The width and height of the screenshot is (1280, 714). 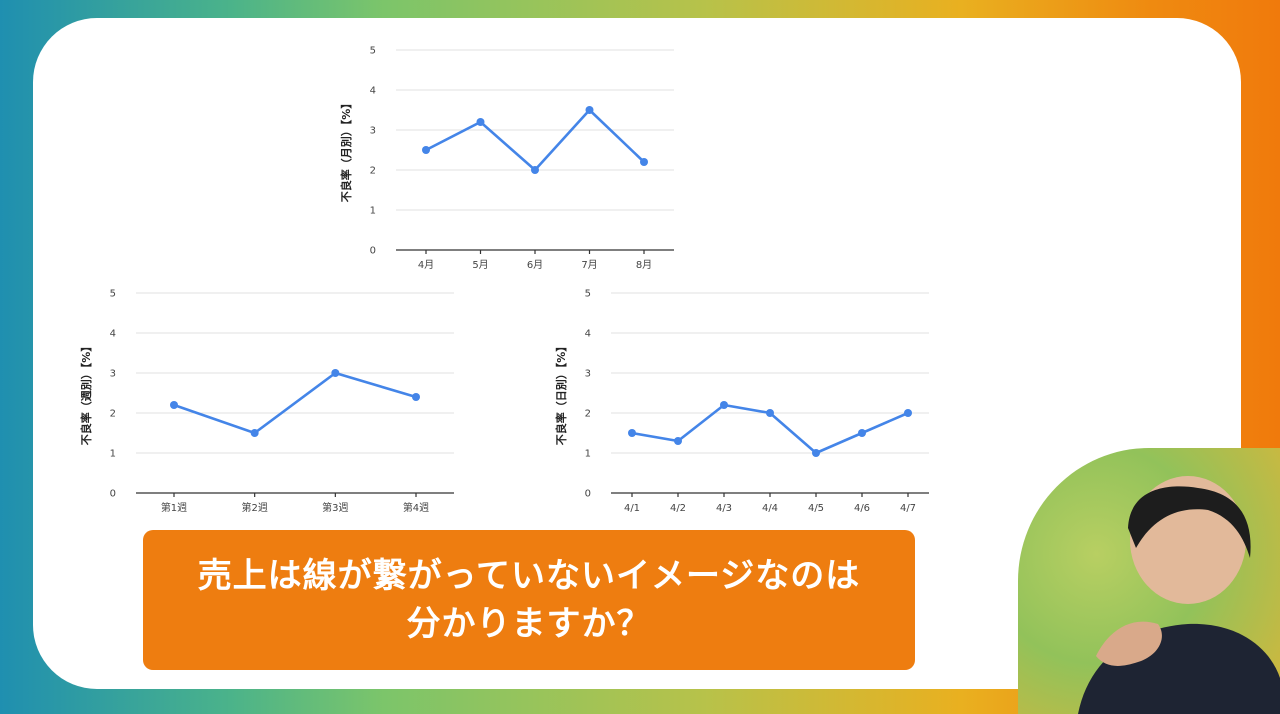 What do you see at coordinates (724, 508) in the screenshot?
I see `x-tick-label: 4/3` at bounding box center [724, 508].